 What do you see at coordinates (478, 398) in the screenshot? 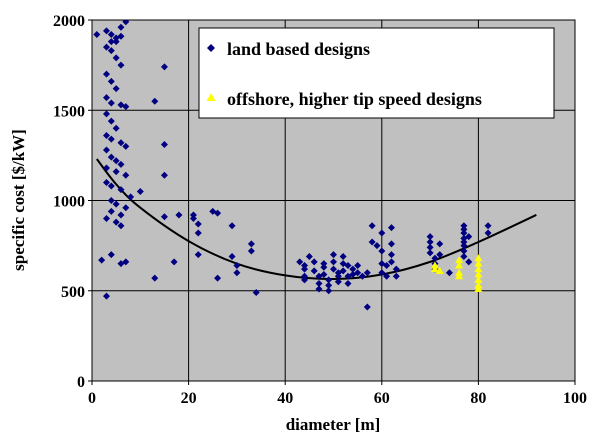
I see `x-tick-label: 80` at bounding box center [478, 398].